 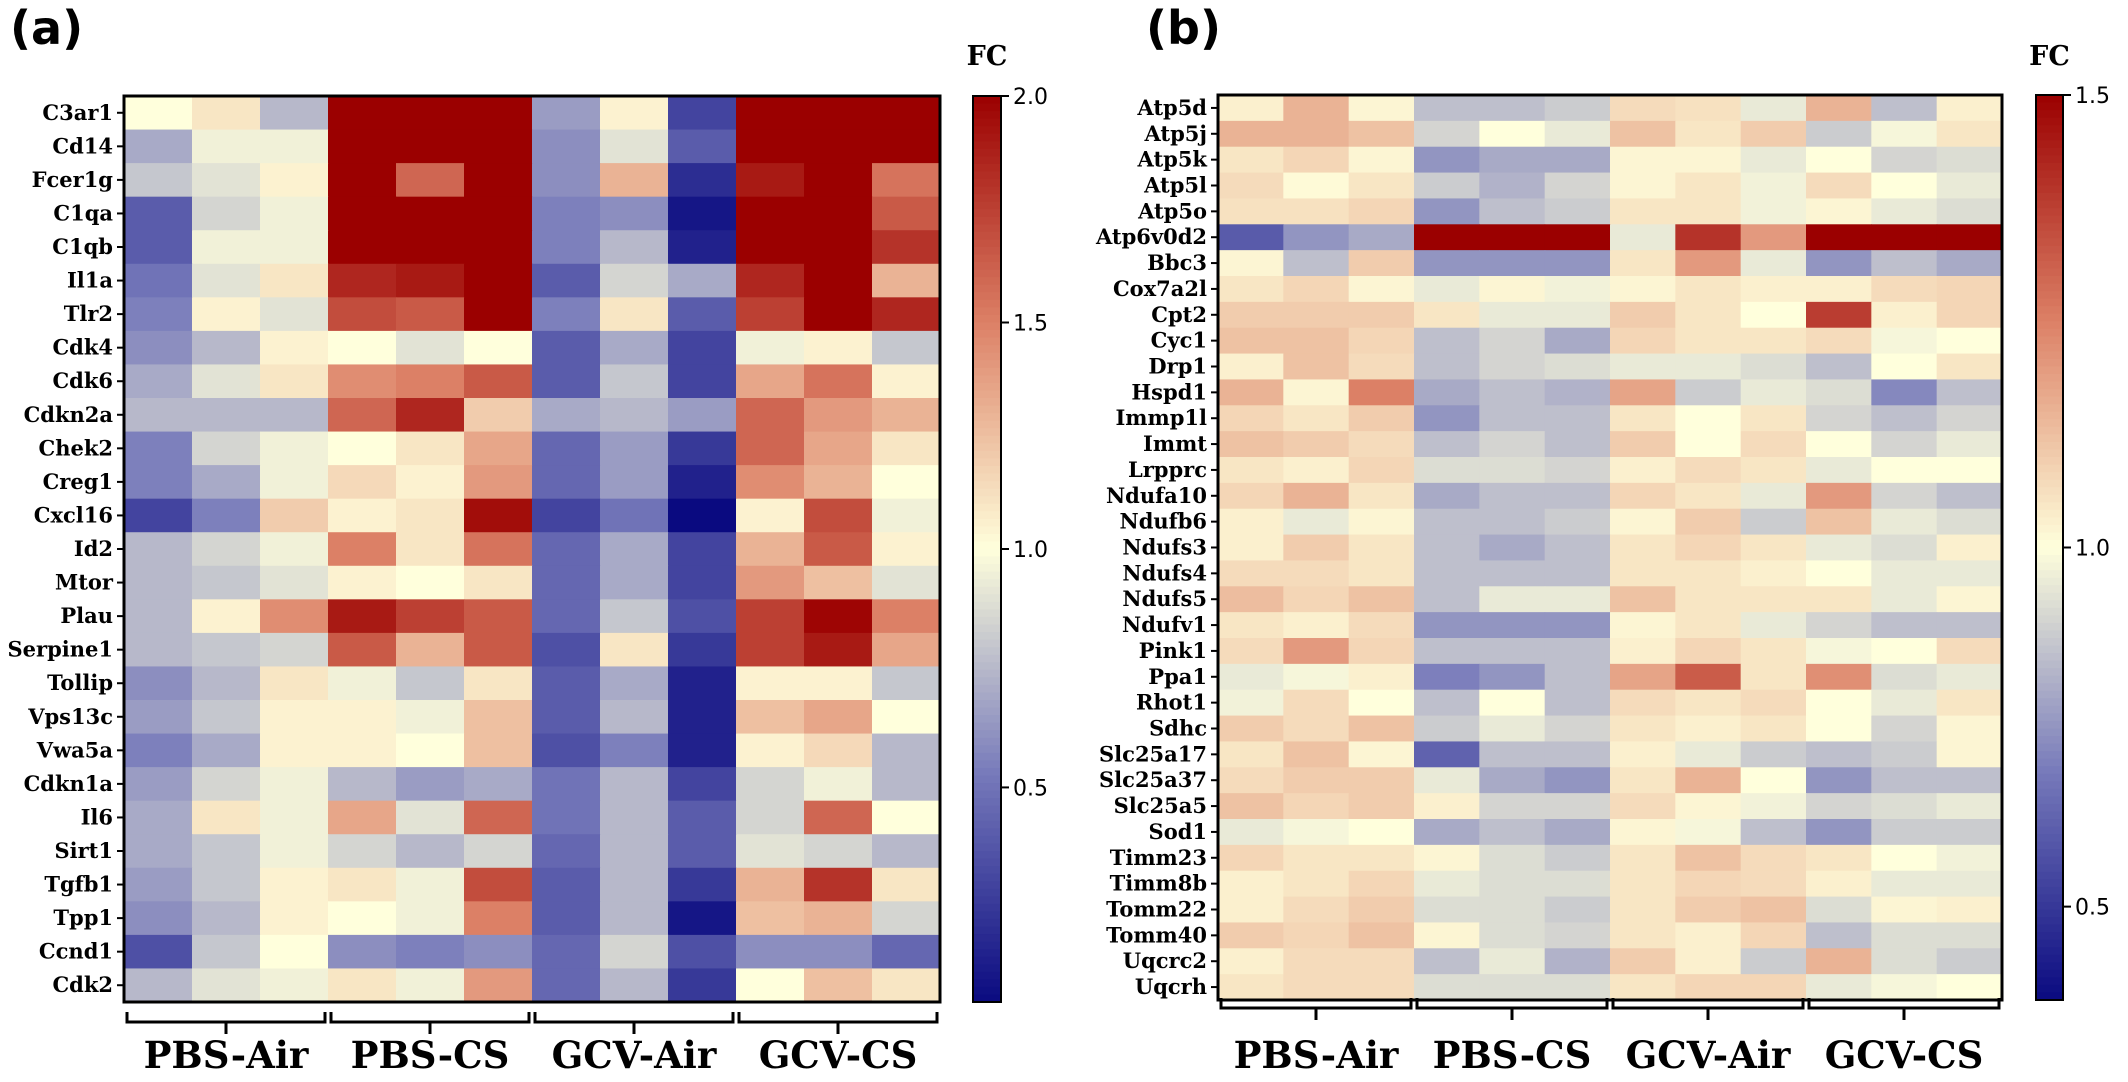 What do you see at coordinates (77, 112) in the screenshot?
I see `row-label: C3ar1` at bounding box center [77, 112].